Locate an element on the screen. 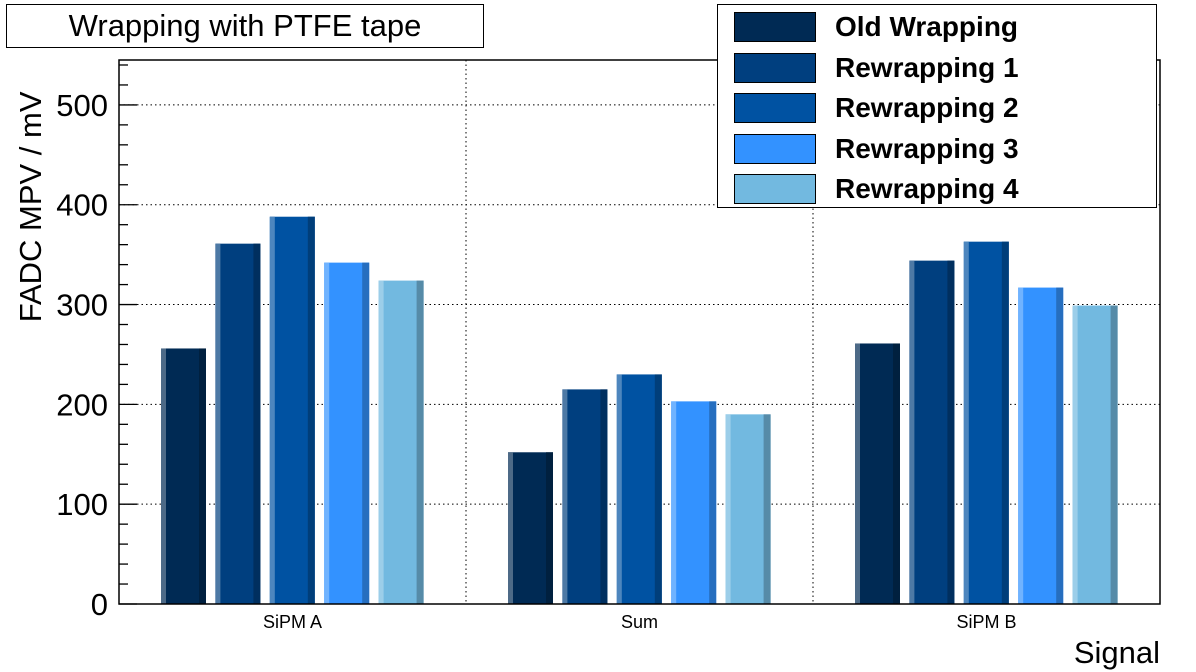 The height and width of the screenshot is (672, 1196). y-axis-label: FADC MPV / mV is located at coordinates (30, 206).